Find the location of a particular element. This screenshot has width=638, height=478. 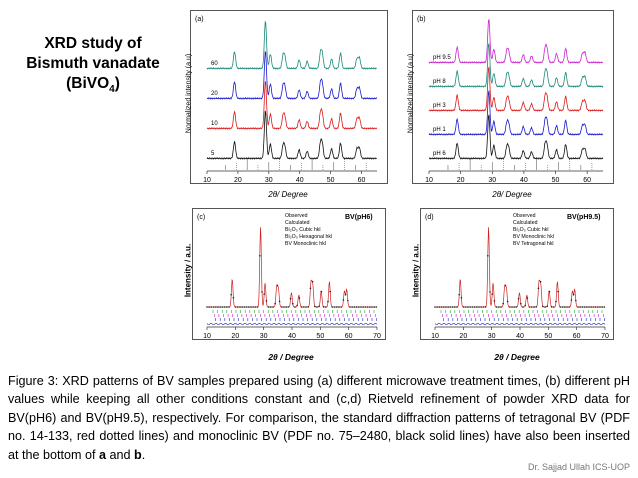

caption-bold-b: b is located at coordinates (138, 454).